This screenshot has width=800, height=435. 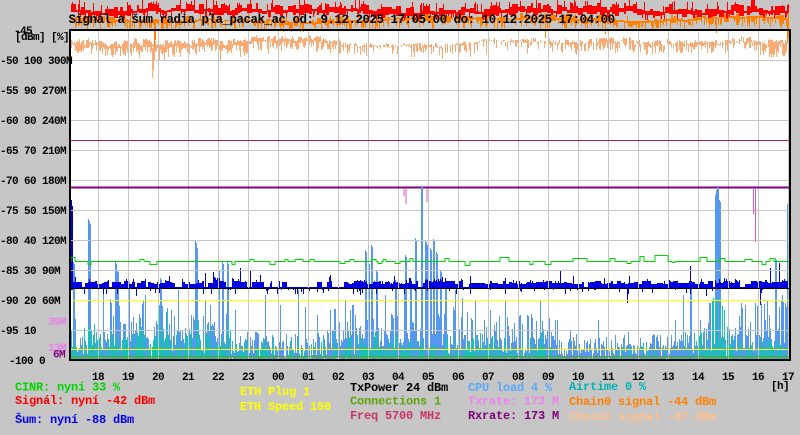 I want to click on svg-text: Freq 5700 MHz, so click(x=395, y=416).